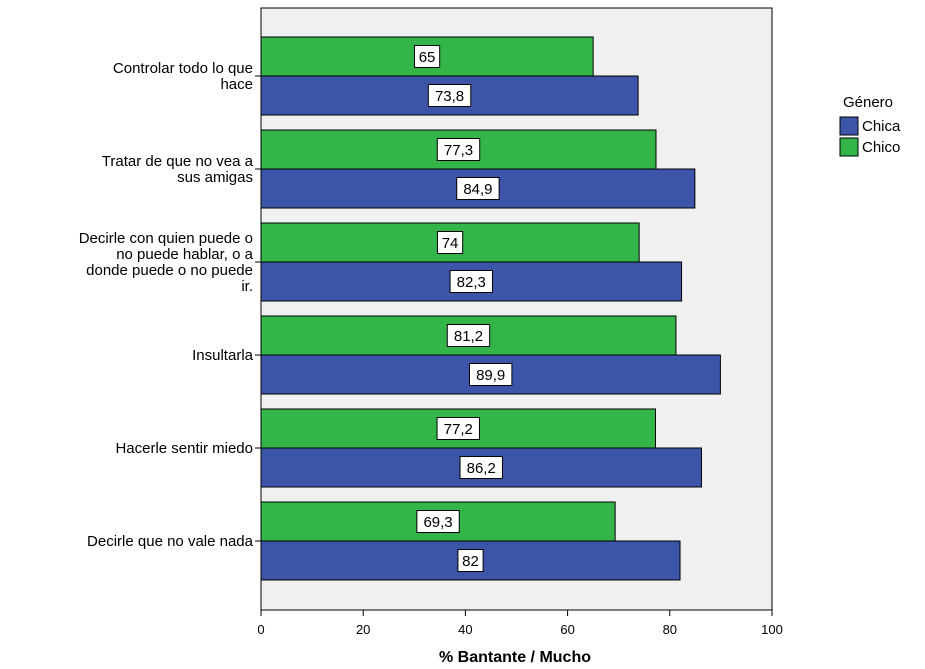  Describe the element at coordinates (465, 629) in the screenshot. I see `x-tick-label-2: 40` at that location.